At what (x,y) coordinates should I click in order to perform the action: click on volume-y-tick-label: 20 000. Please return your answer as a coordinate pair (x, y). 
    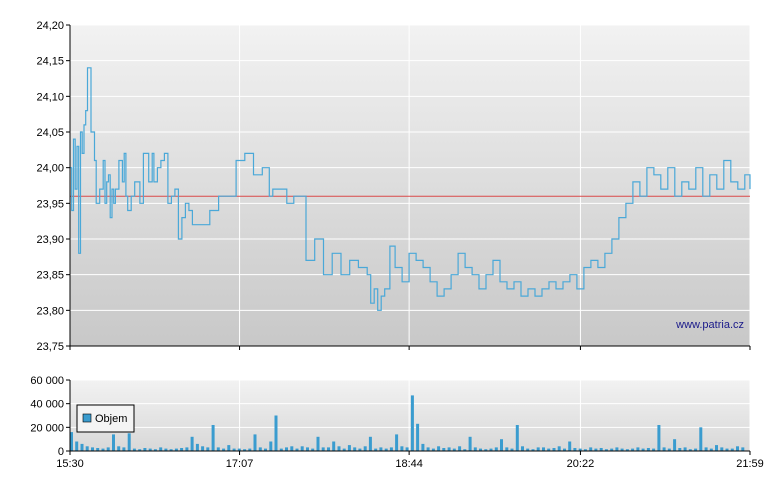
    Looking at the image, I should click on (47, 428).